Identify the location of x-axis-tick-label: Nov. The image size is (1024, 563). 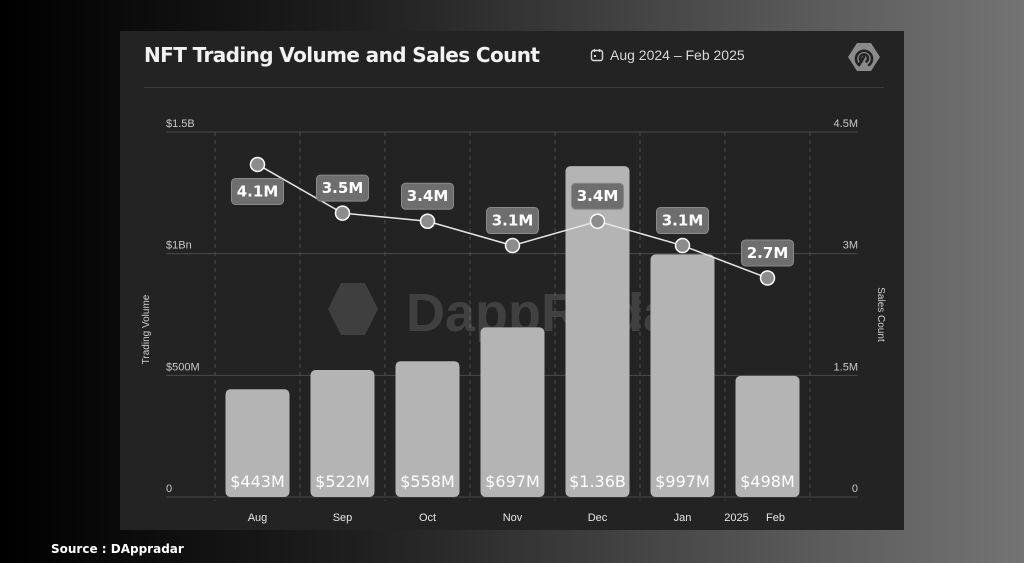
(513, 518).